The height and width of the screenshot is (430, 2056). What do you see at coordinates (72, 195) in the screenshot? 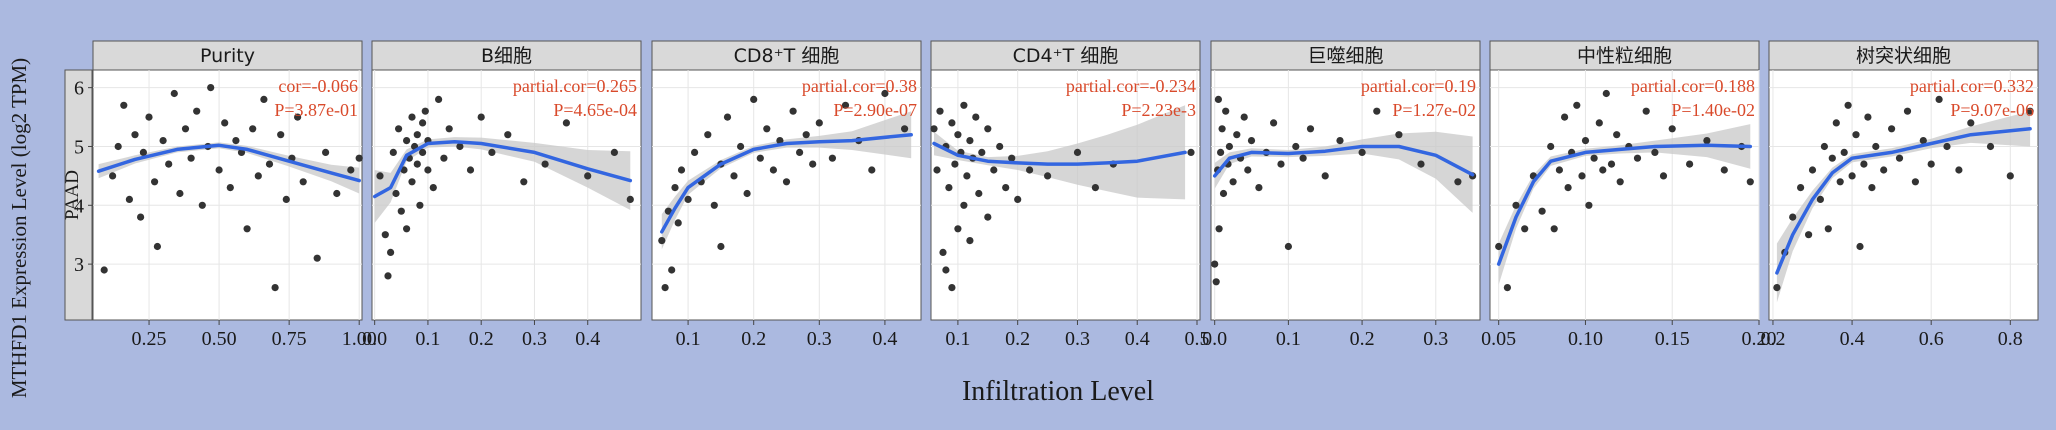
I see `row-strip-label: PAAD` at bounding box center [72, 195].